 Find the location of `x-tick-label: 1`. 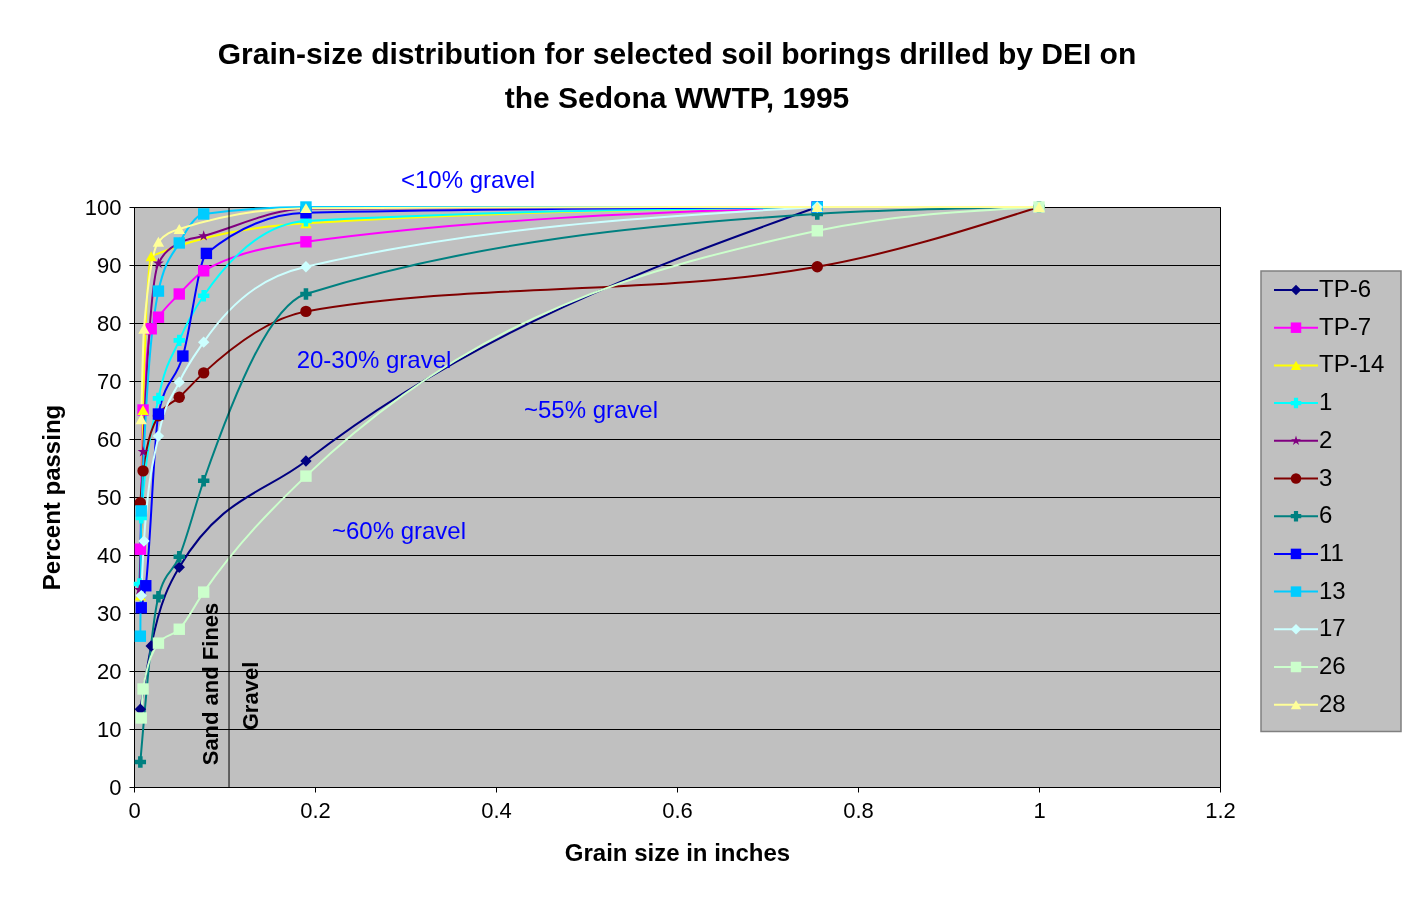

x-tick-label: 1 is located at coordinates (1039, 810).